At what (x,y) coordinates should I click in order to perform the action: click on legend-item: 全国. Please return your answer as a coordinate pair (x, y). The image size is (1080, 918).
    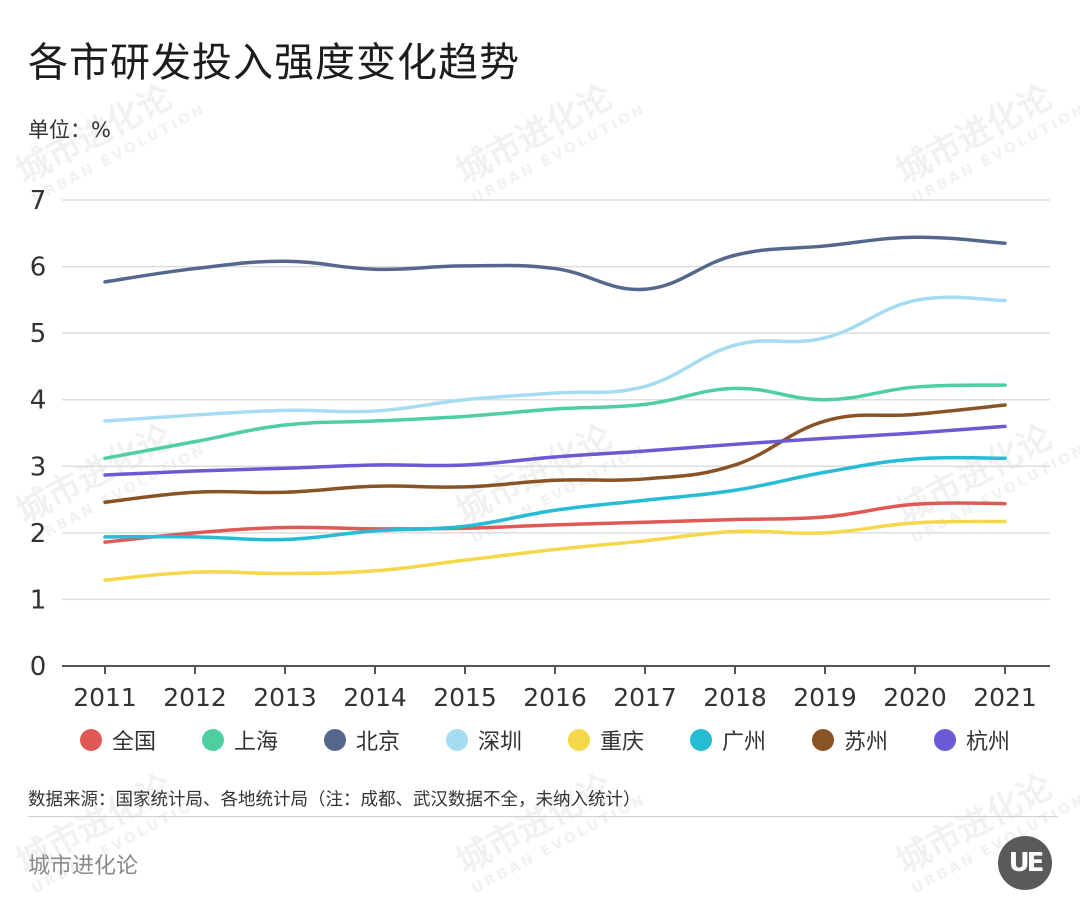
    Looking at the image, I should click on (141, 740).